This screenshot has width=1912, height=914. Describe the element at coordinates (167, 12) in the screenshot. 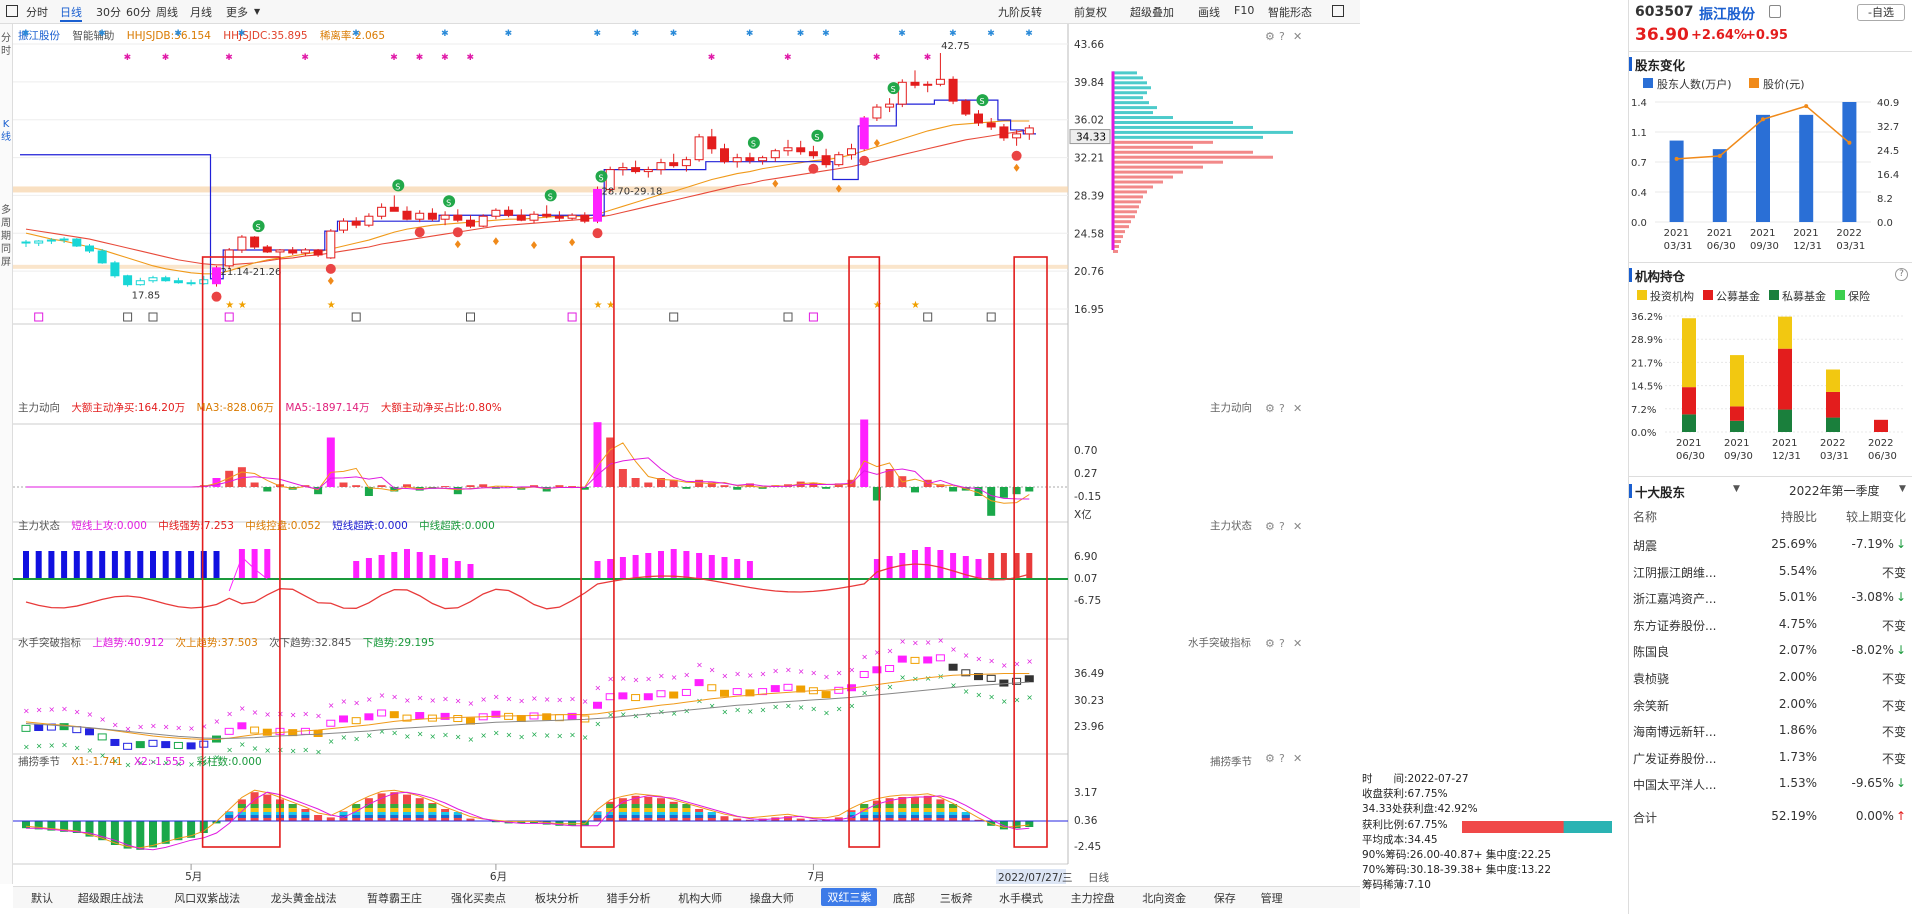

I see `tab-zhouxian: 周线` at that location.